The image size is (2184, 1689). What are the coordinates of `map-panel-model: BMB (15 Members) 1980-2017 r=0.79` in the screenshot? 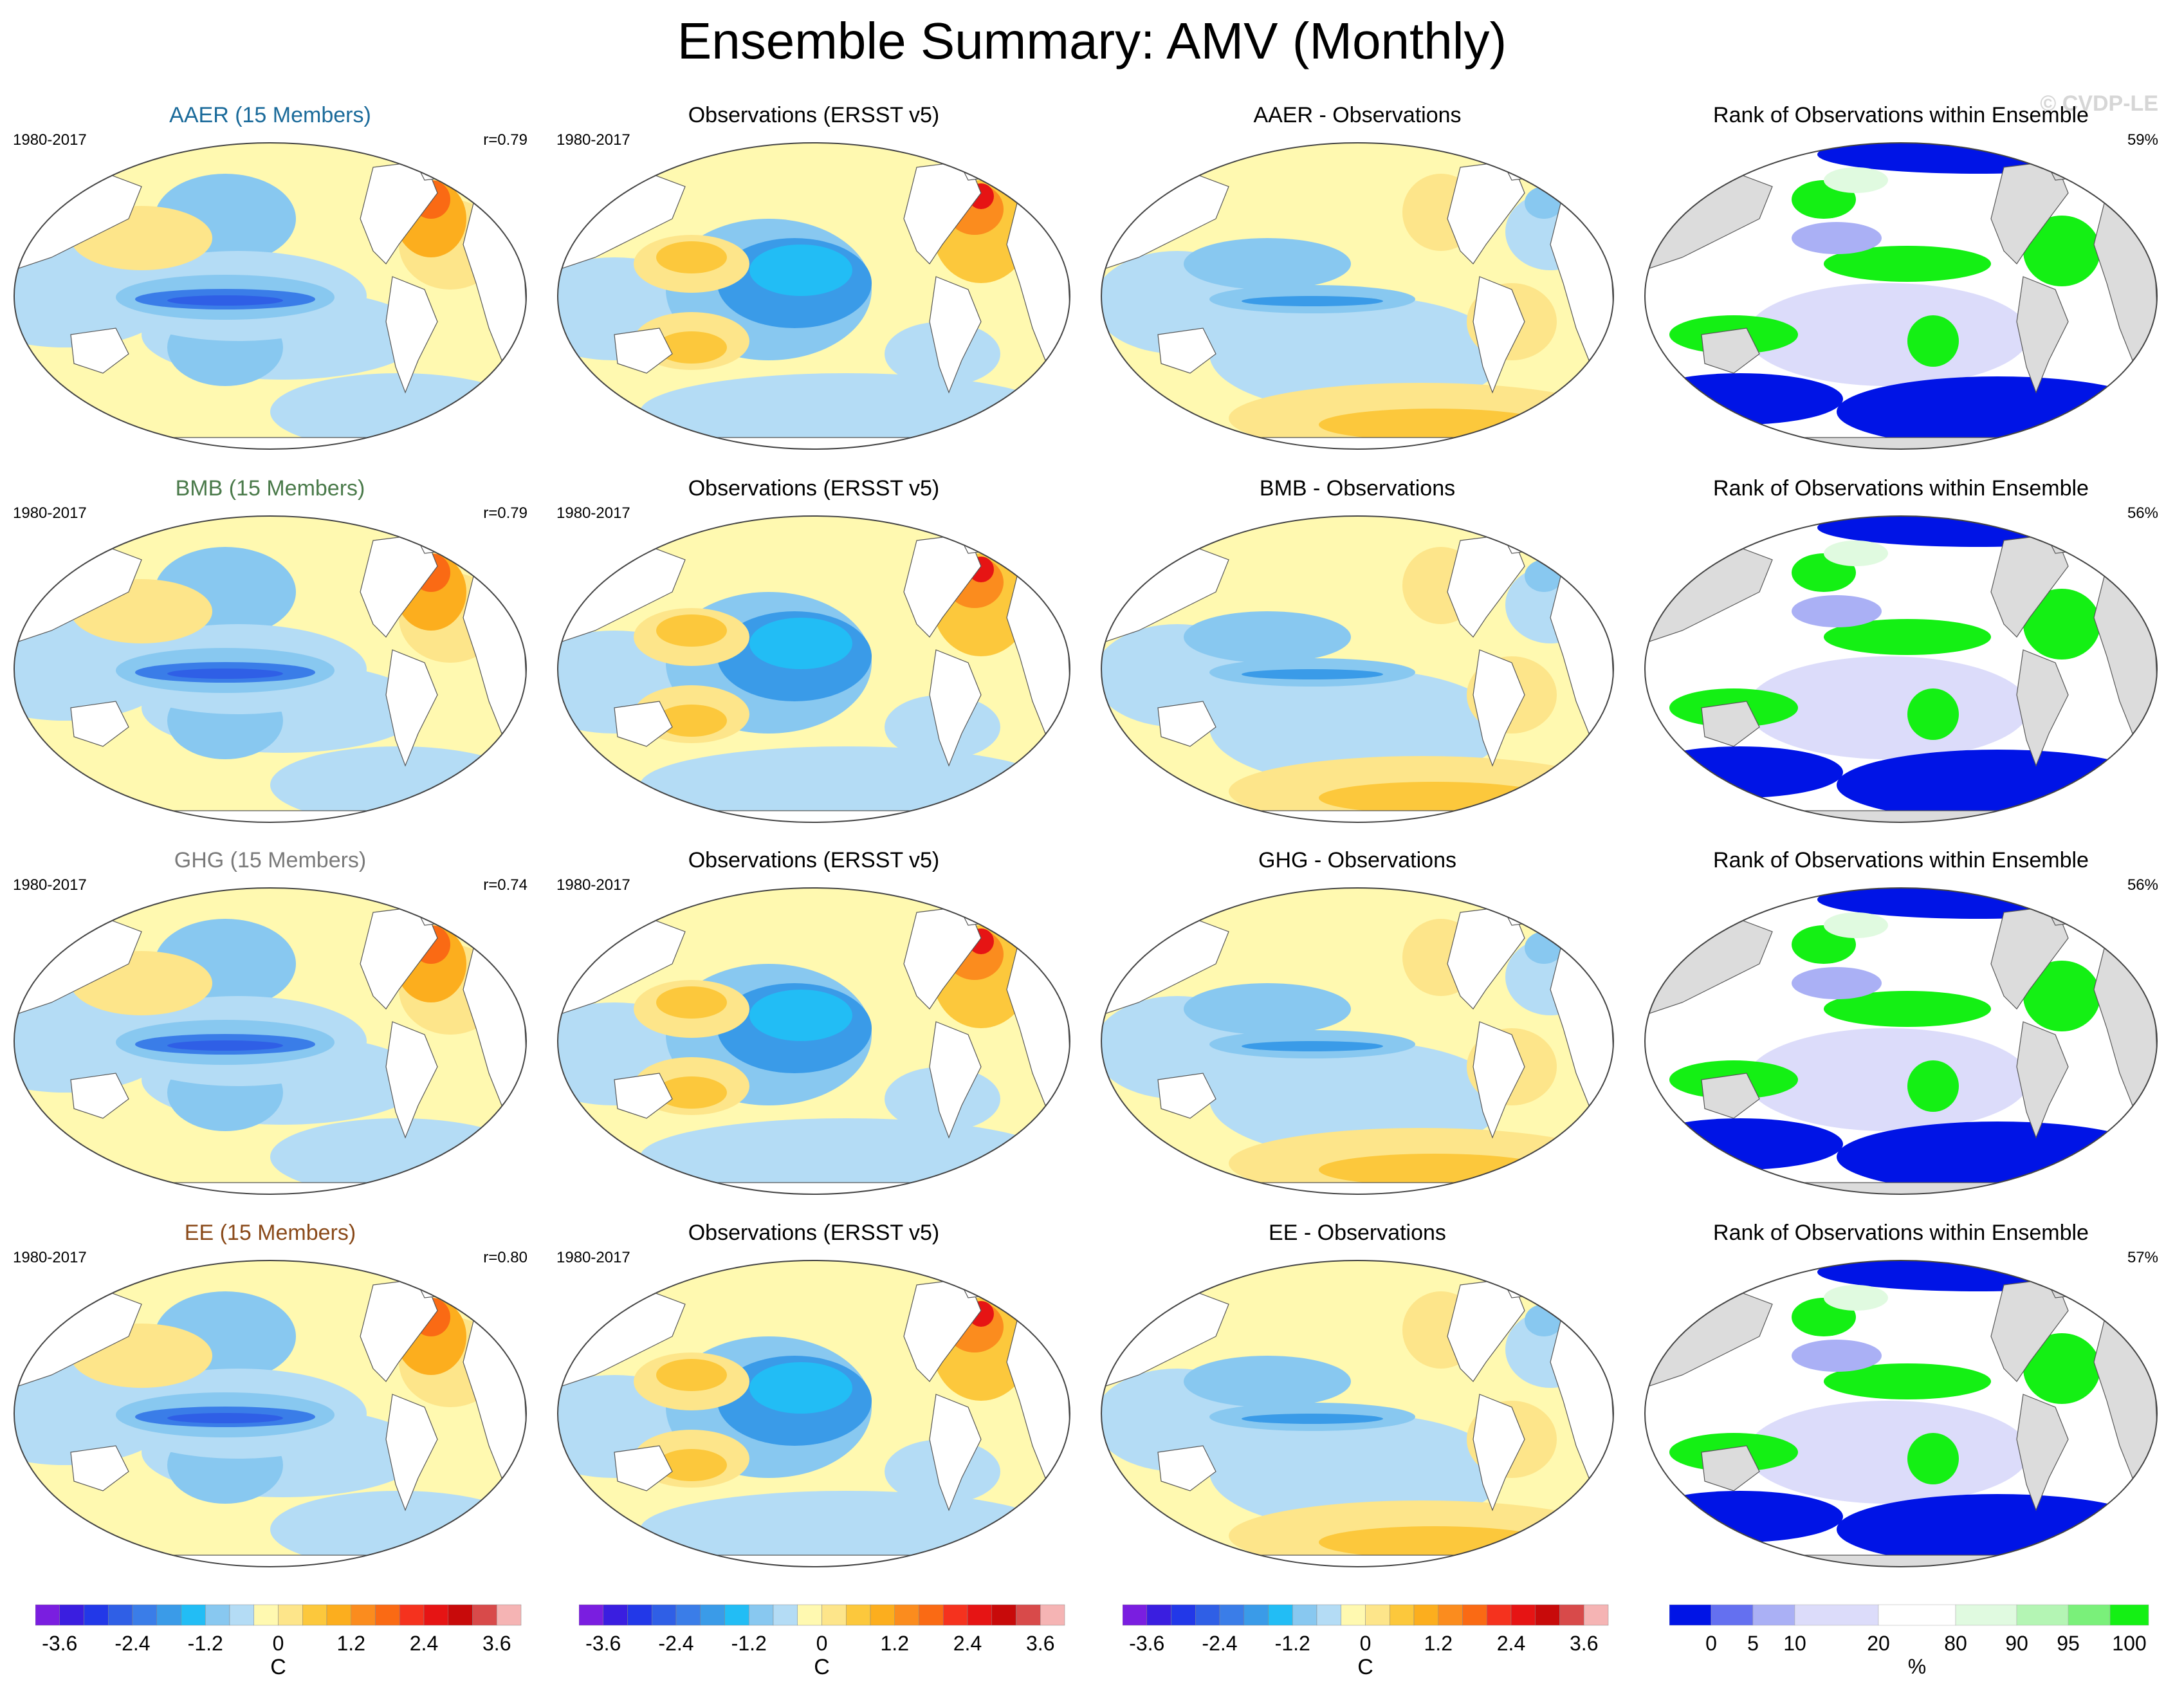 It's located at (270, 650).